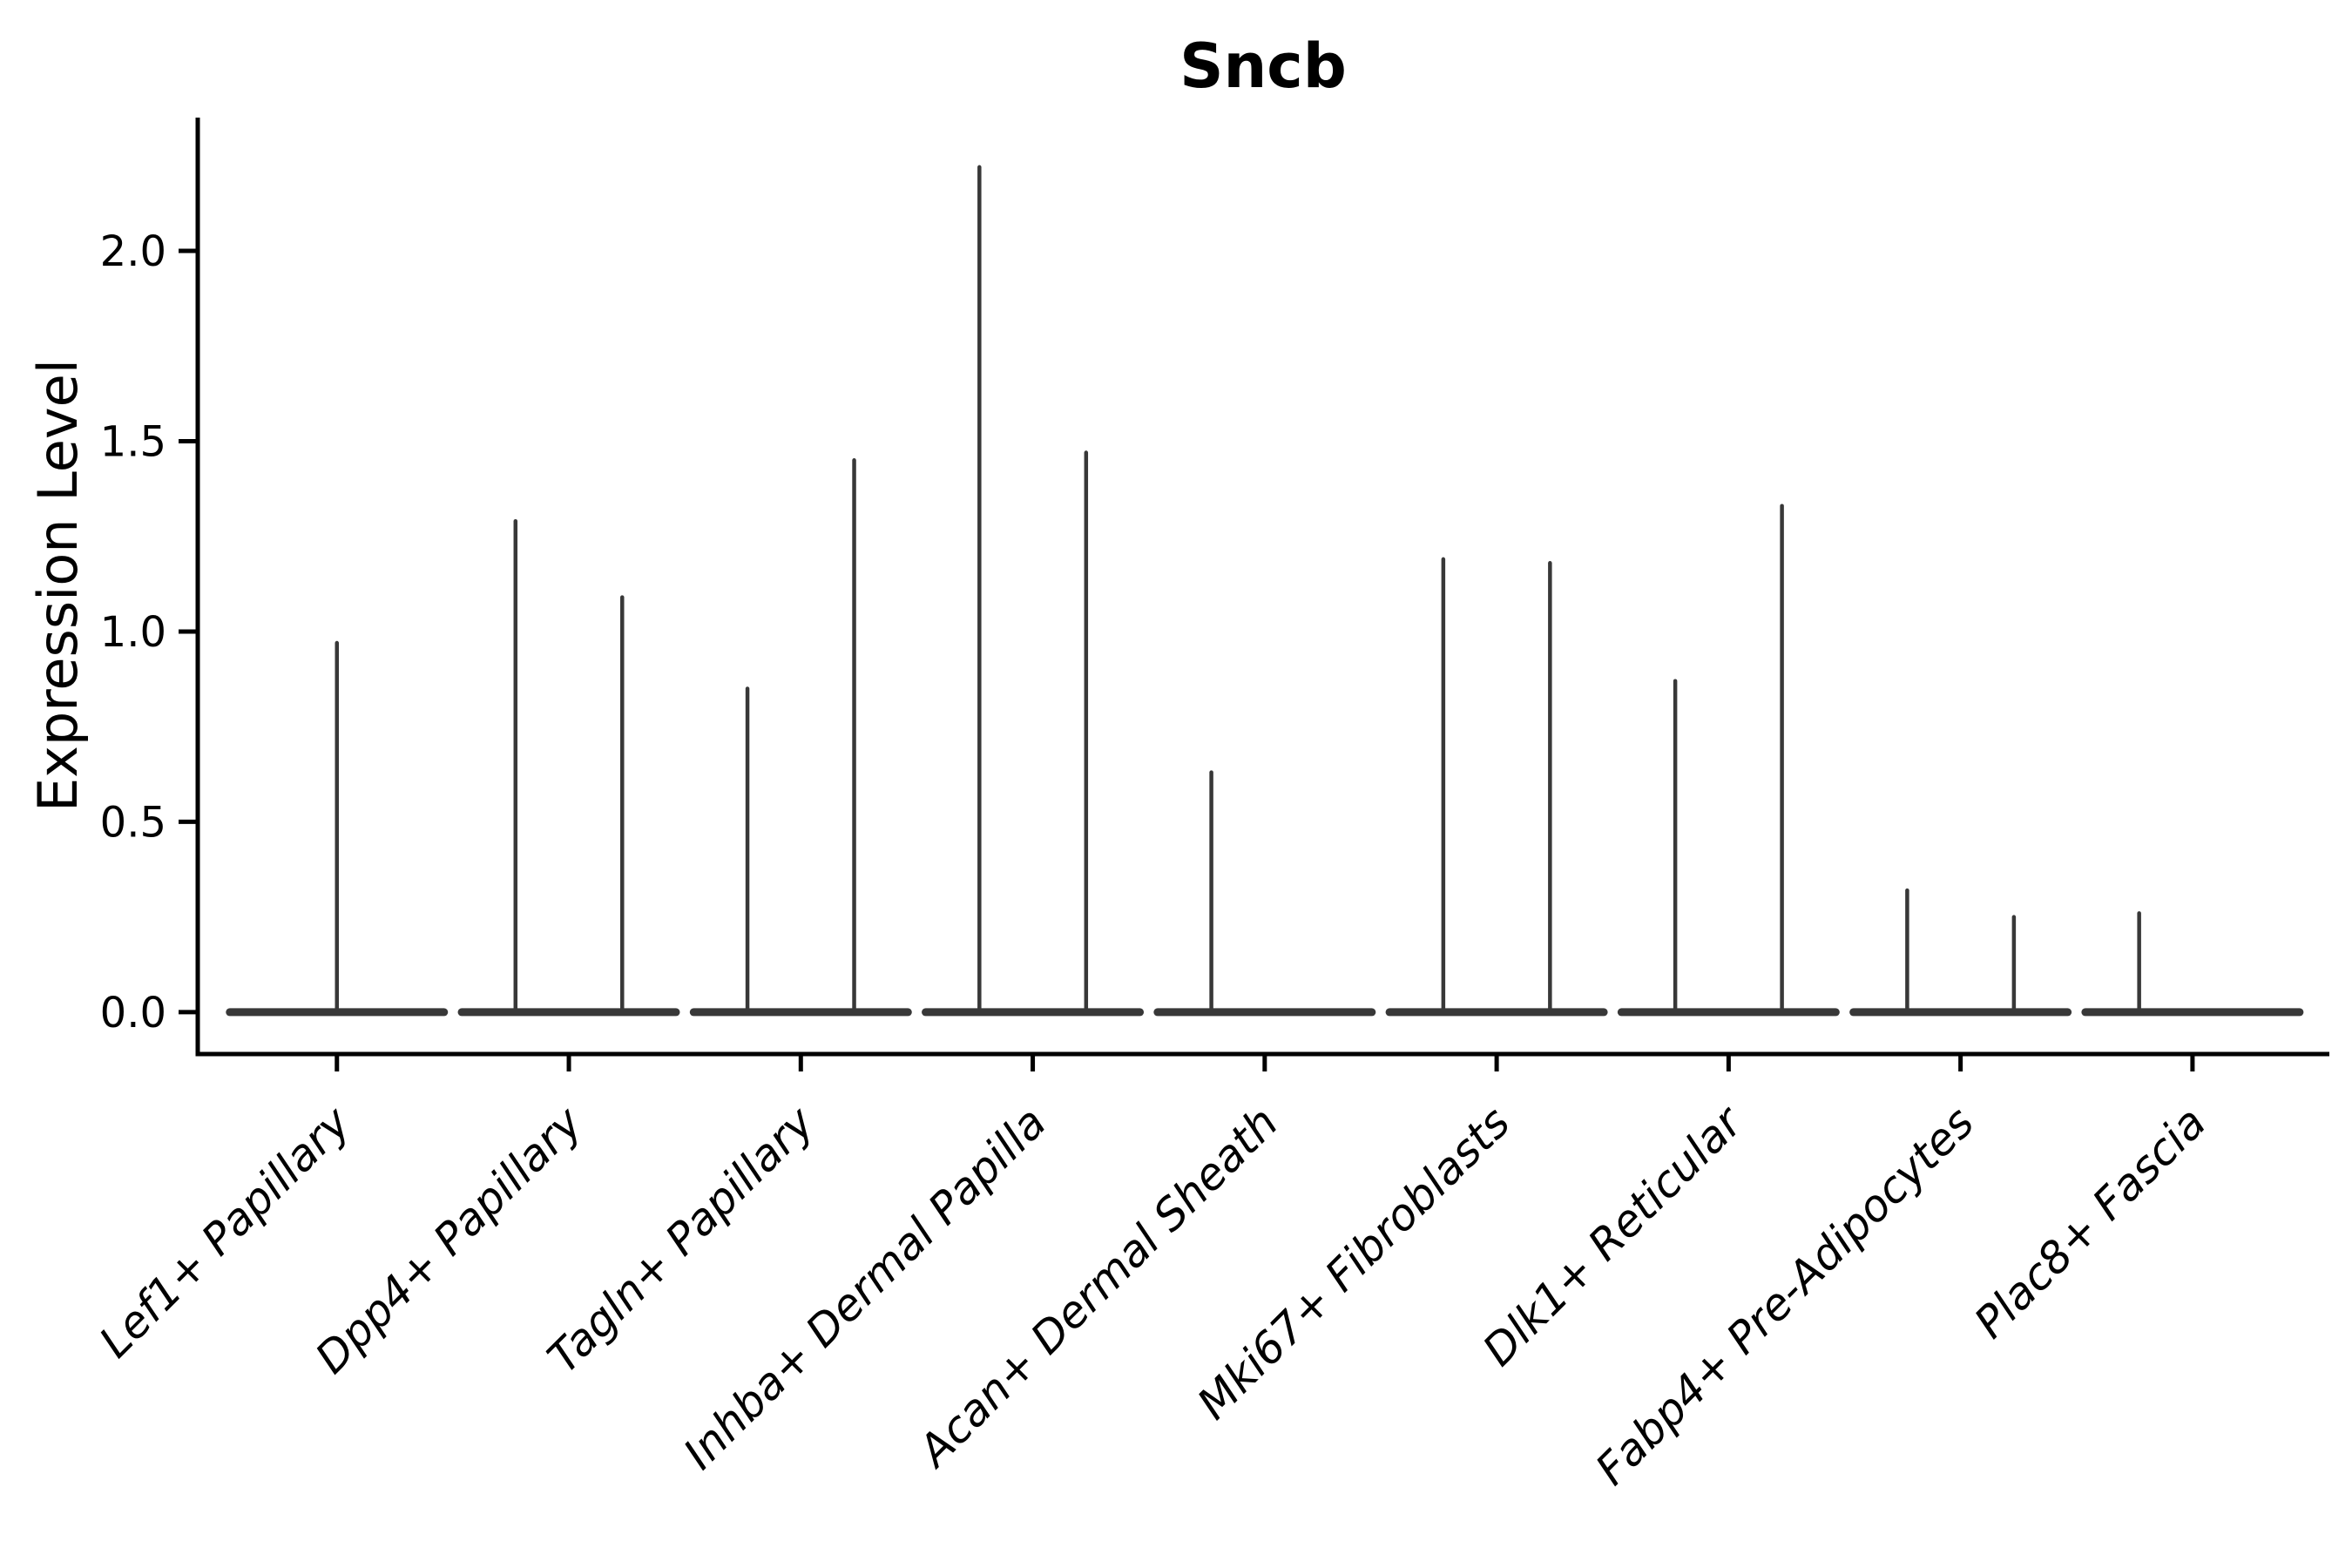 Image resolution: width=2352 pixels, height=1568 pixels. Describe the element at coordinates (2089, 1222) in the screenshot. I see `x-tick-label: Plac8+ Fascia` at that location.